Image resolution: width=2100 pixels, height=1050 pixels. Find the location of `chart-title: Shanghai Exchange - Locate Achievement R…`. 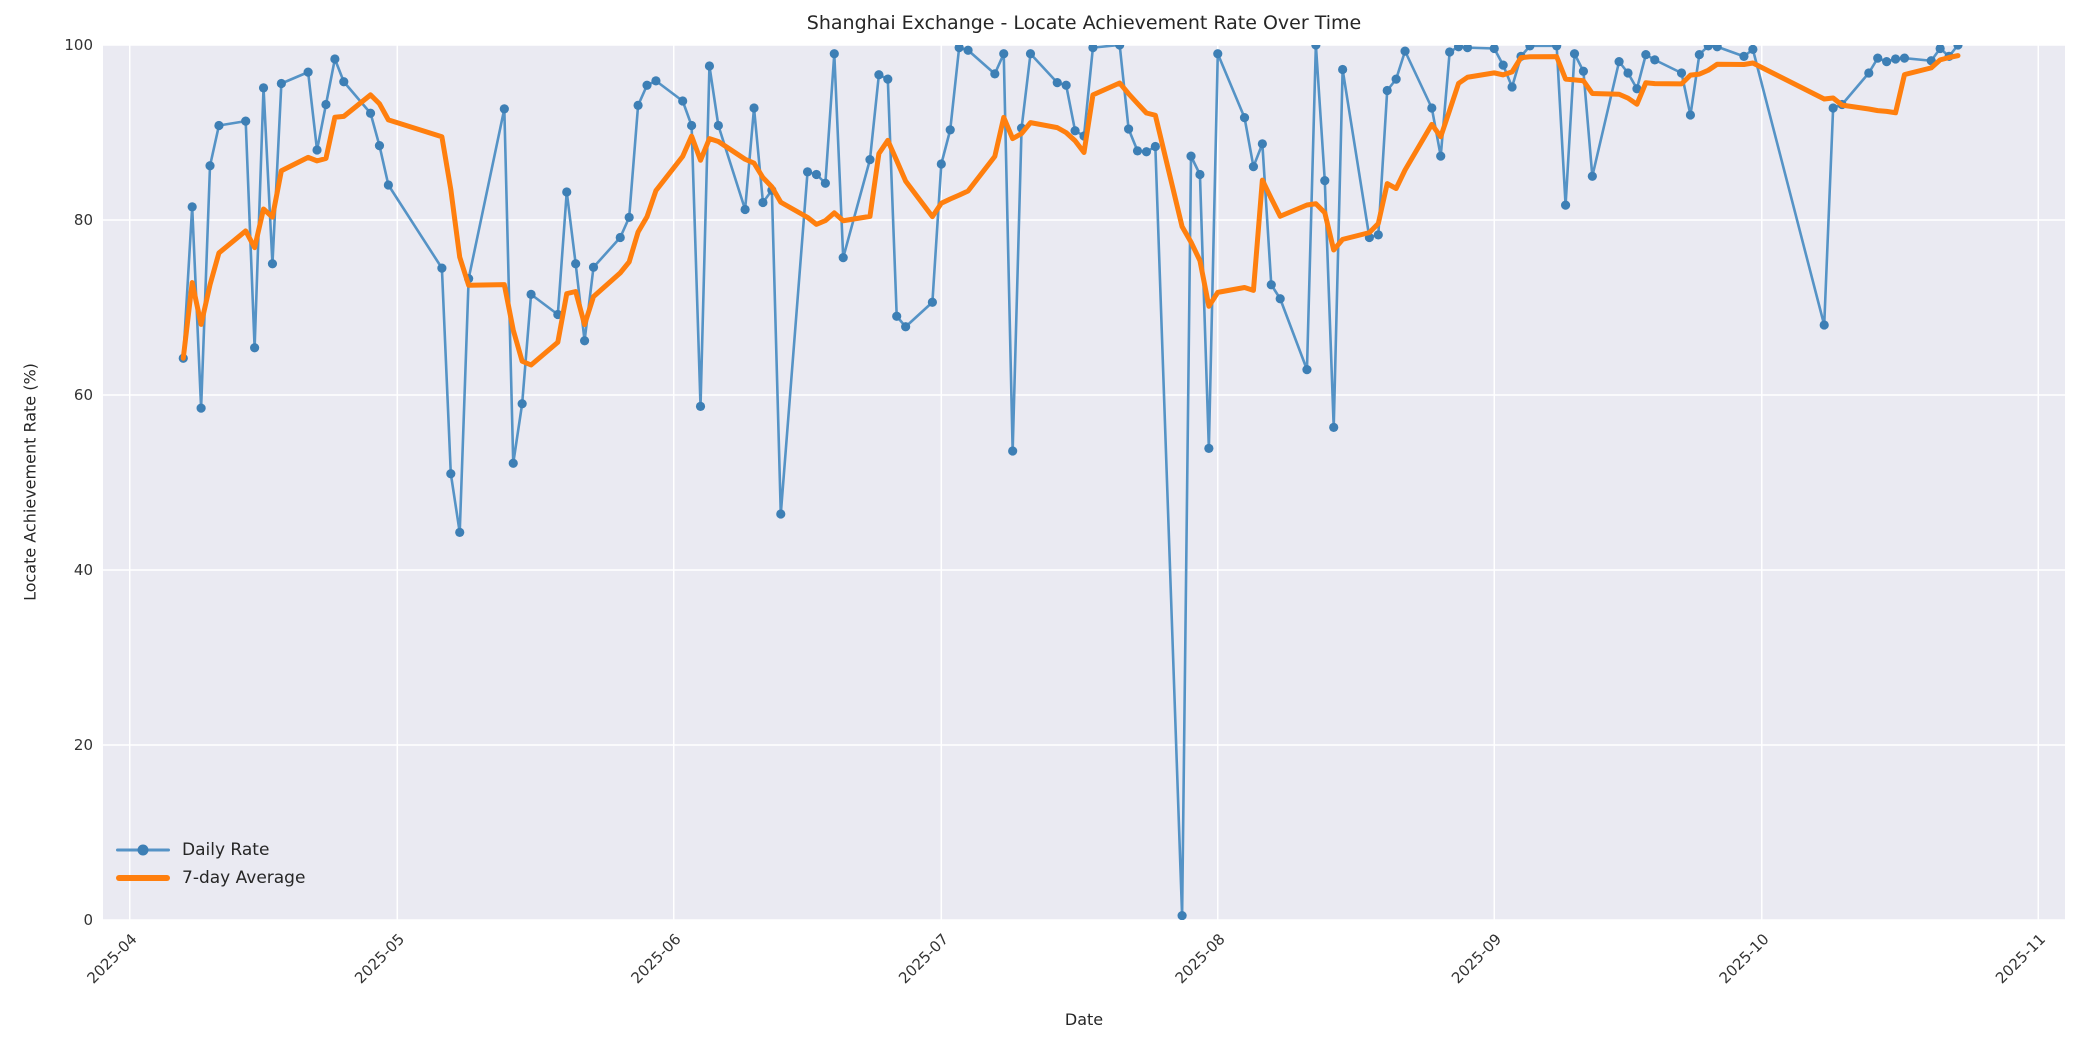

chart-title: Shanghai Exchange - Locate Achievement R… is located at coordinates (1084, 23).